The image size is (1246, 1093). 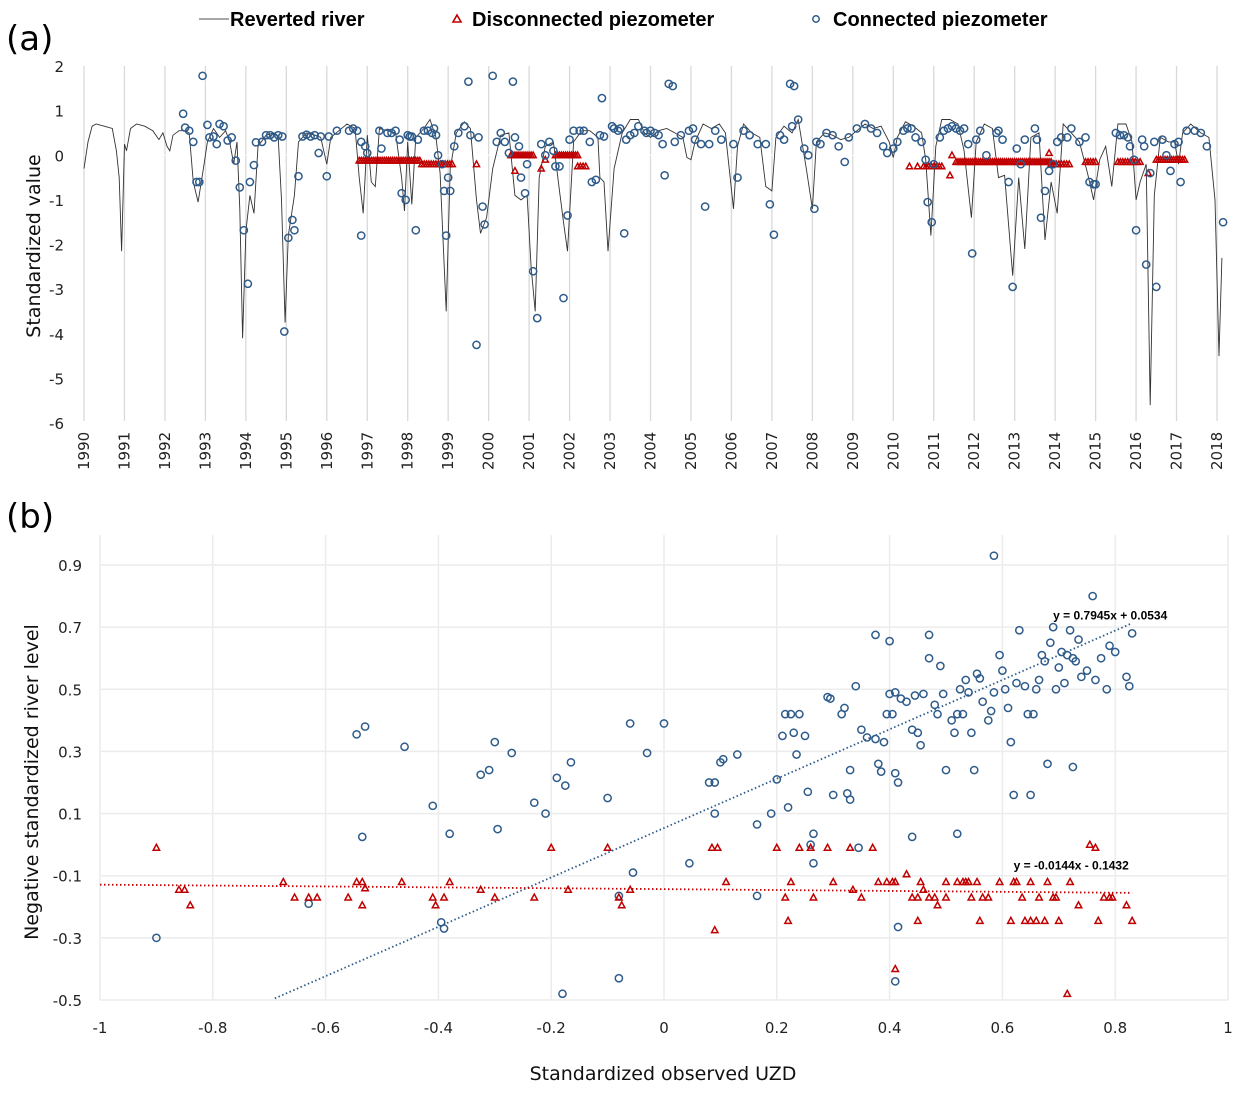 I want to click on panel-b-x-tick-label: 0.4, so click(x=890, y=1028).